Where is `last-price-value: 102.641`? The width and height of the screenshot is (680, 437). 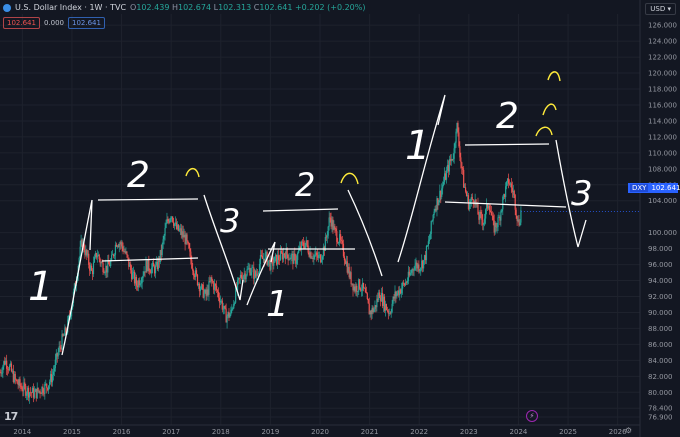
last-price-value: 102.641 is located at coordinates (665, 188).